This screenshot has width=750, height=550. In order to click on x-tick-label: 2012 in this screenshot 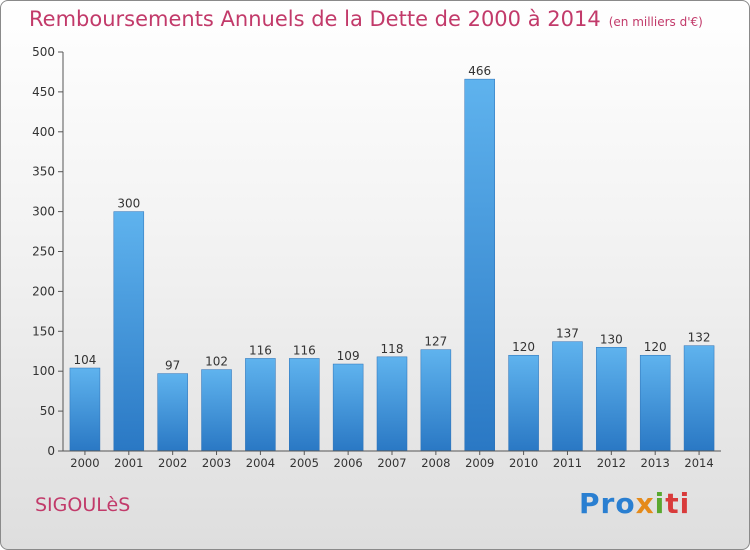, I will do `click(611, 463)`.